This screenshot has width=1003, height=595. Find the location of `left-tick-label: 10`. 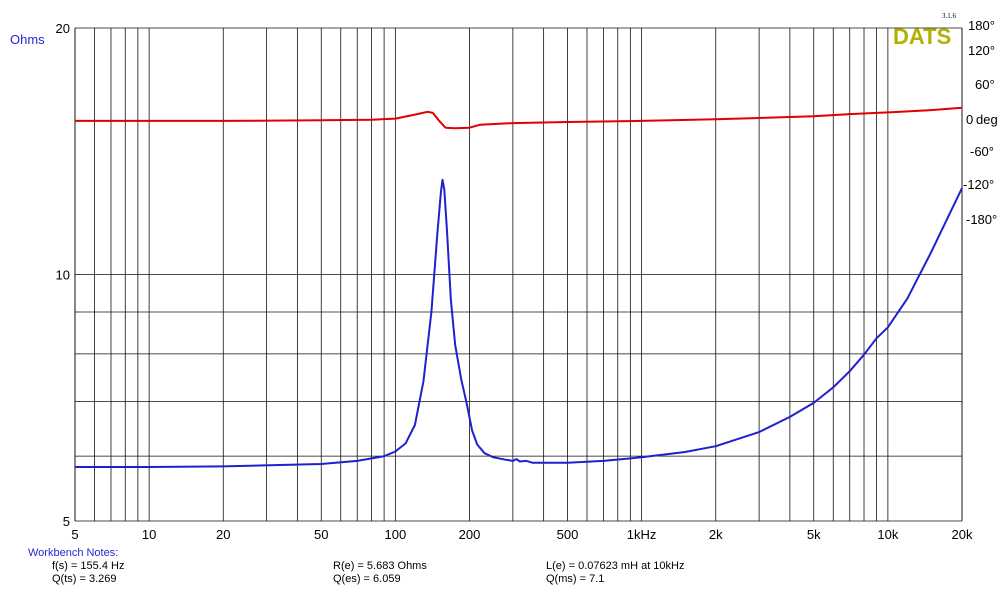

left-tick-label: 10 is located at coordinates (63, 275).